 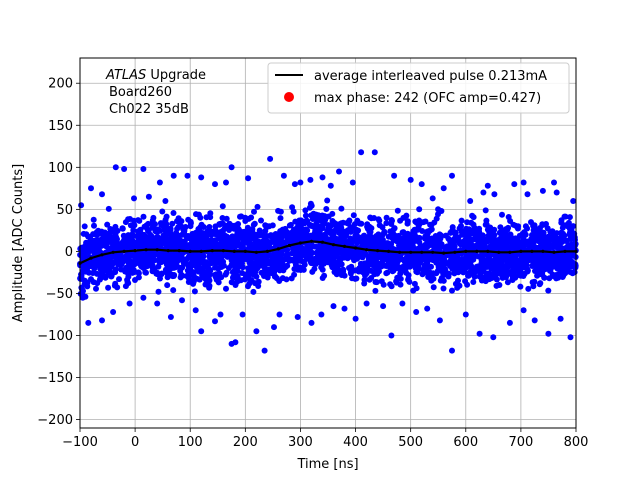 I want to click on x-tick-label: 100, so click(x=190, y=442).